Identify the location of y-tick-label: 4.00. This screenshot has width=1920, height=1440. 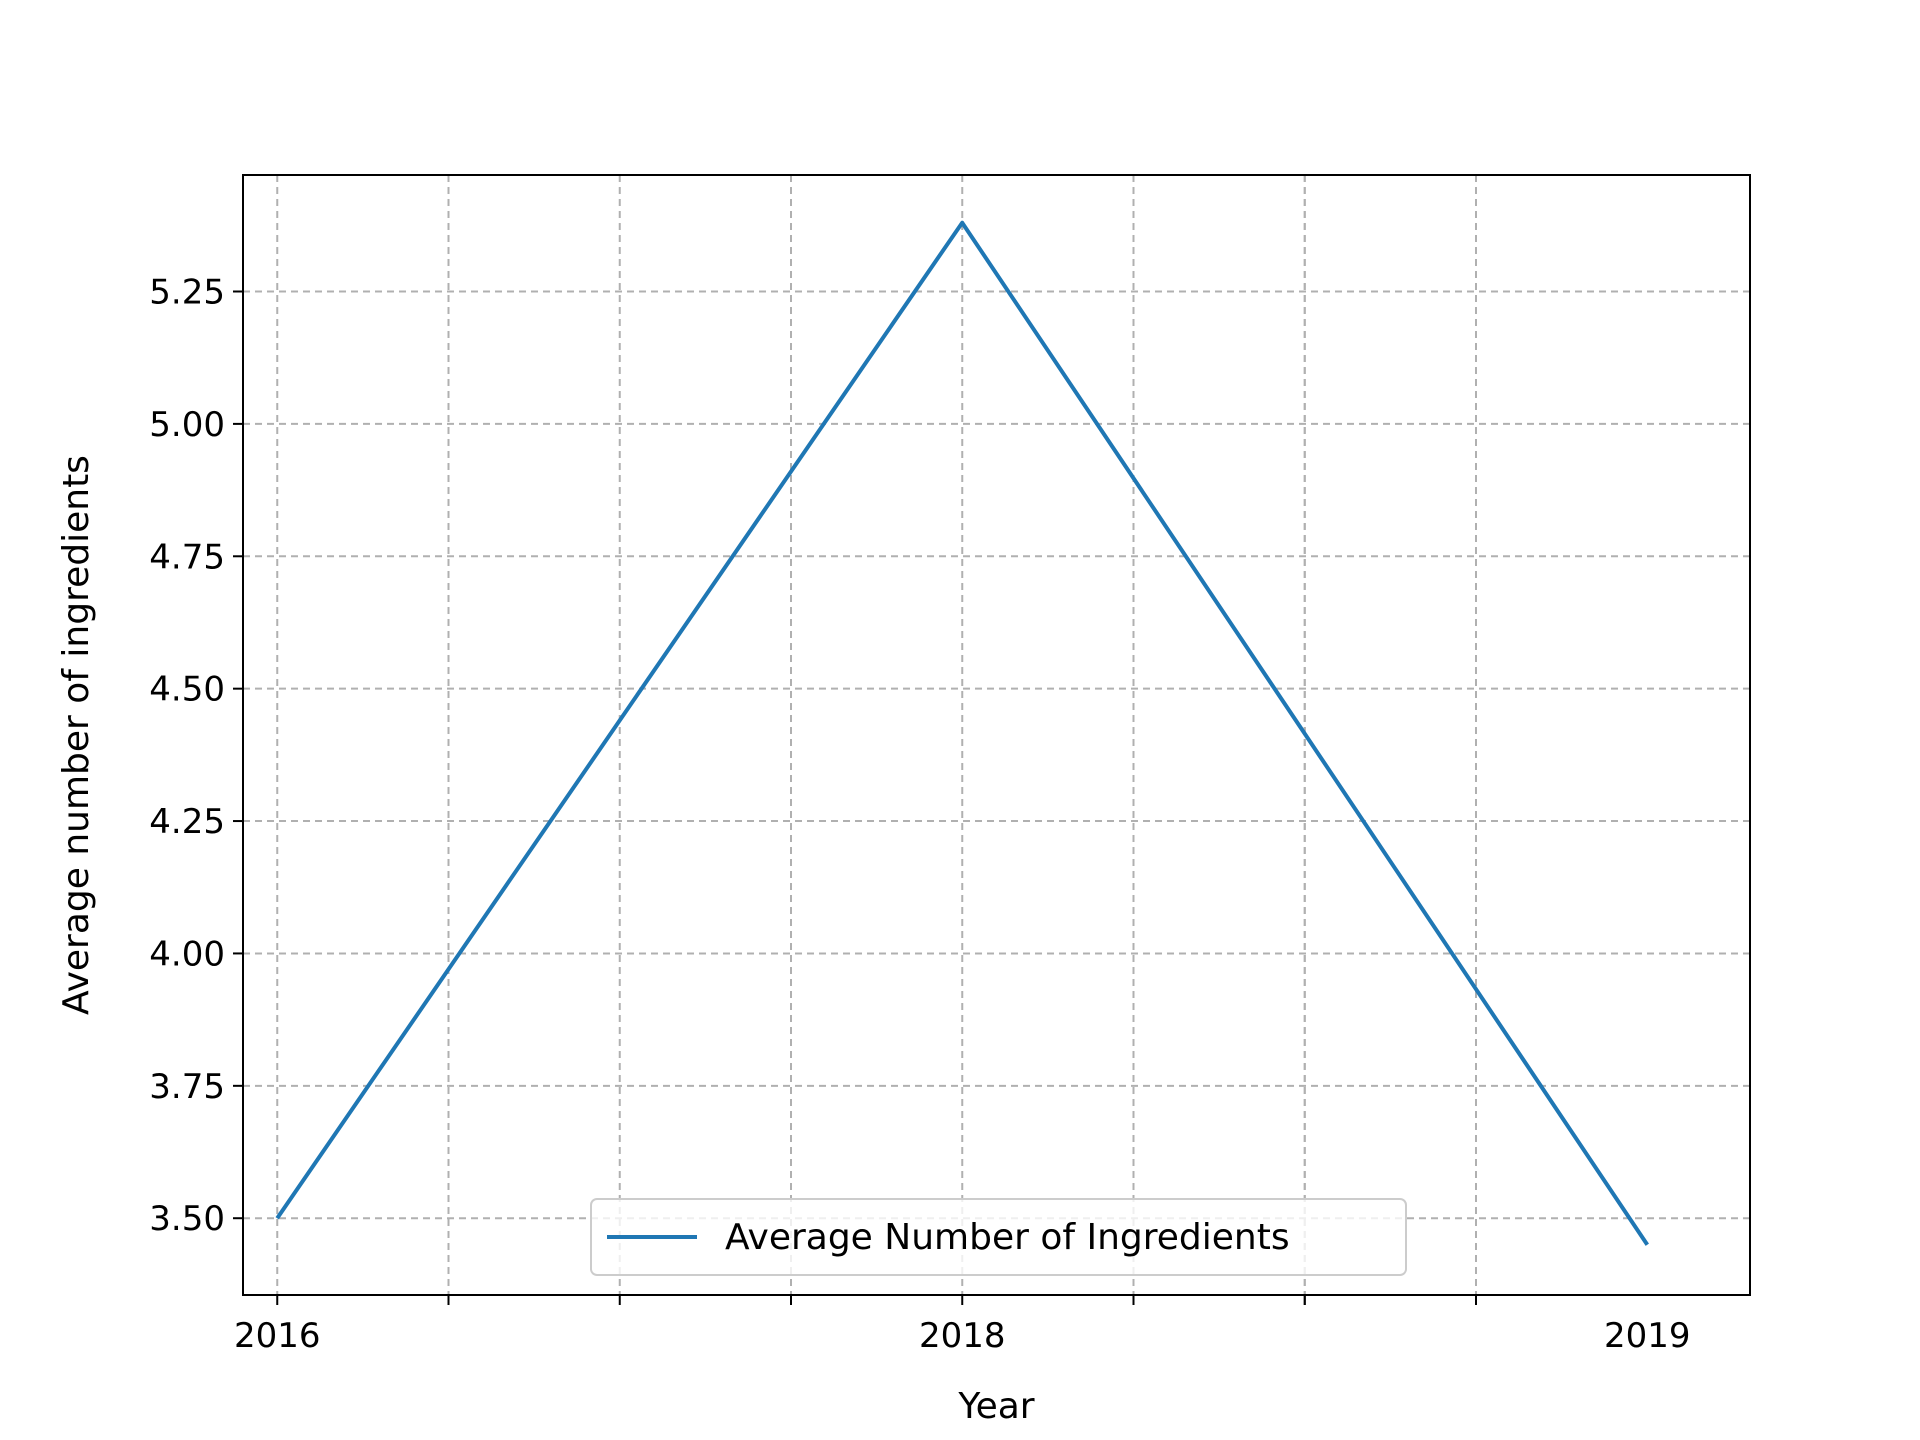
(187, 954).